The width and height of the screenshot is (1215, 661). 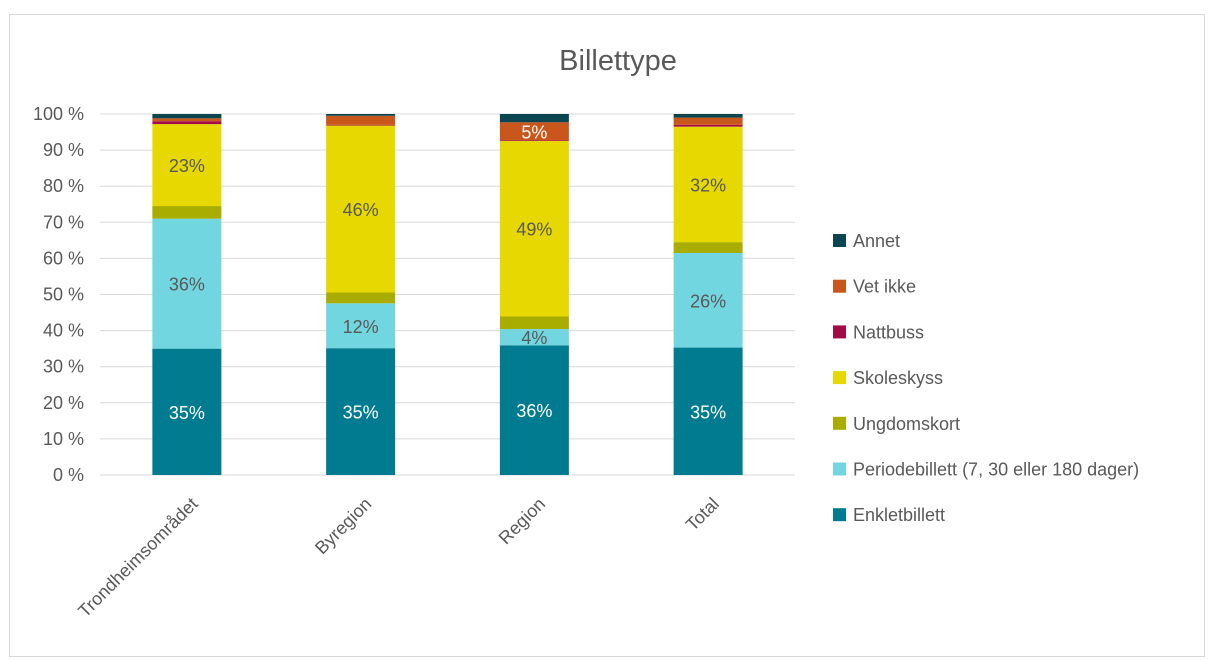 I want to click on data-label: 46%, so click(x=361, y=210).